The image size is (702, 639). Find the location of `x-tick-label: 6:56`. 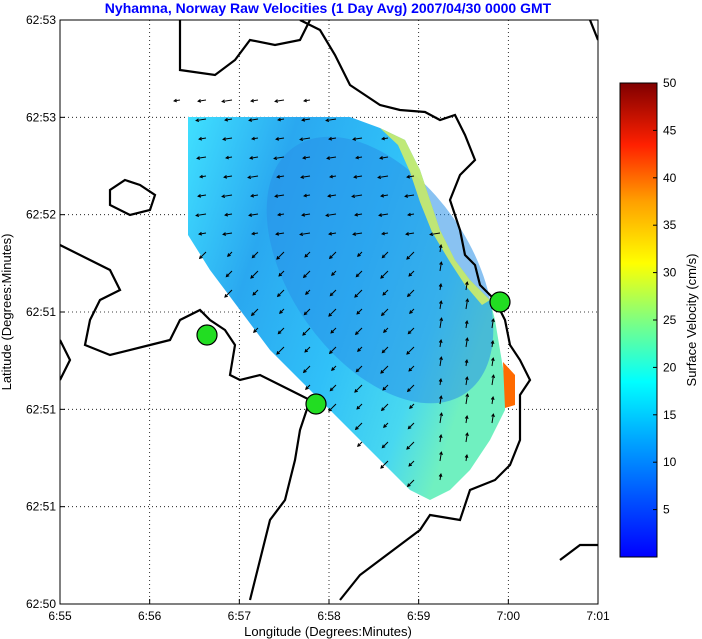

x-tick-label: 6:56 is located at coordinates (150, 616).